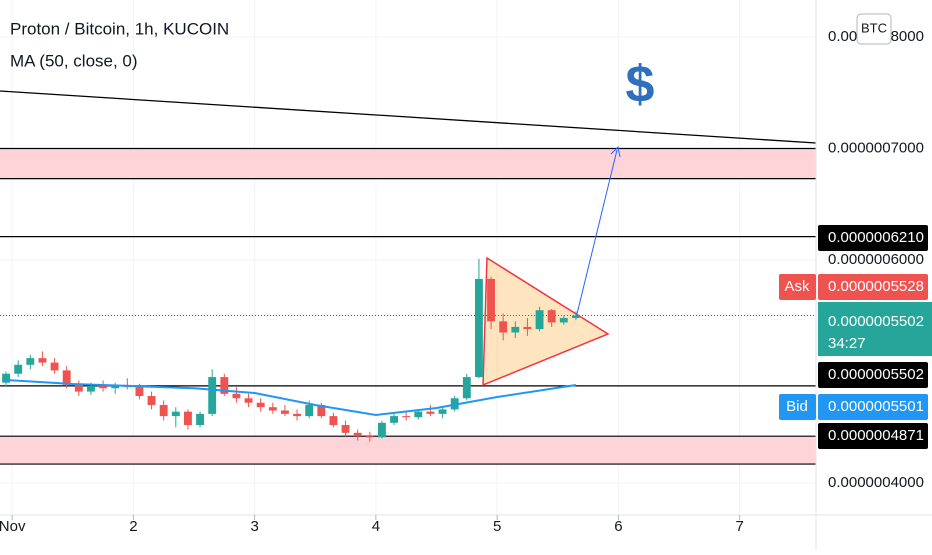 This screenshot has height=555, width=932. What do you see at coordinates (847, 343) in the screenshot?
I see `countdown: 34:27` at bounding box center [847, 343].